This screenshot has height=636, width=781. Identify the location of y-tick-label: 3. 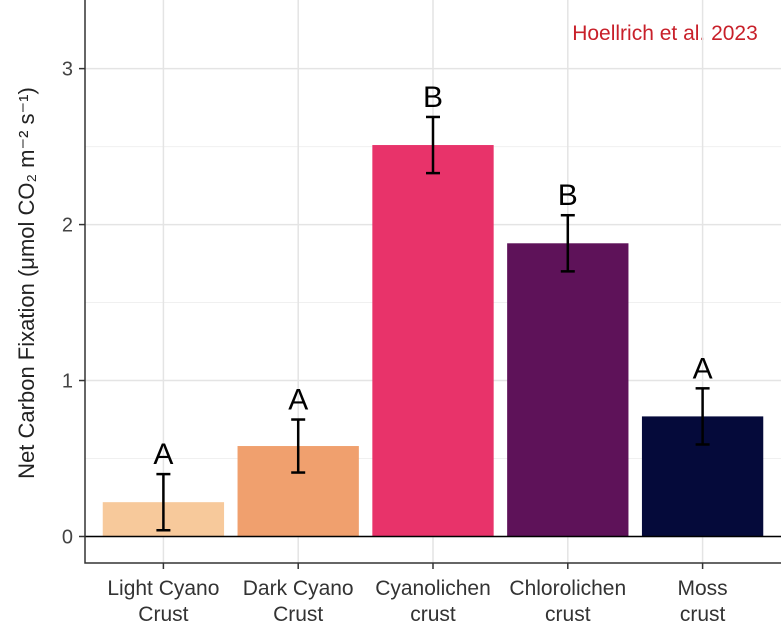
(67, 70).